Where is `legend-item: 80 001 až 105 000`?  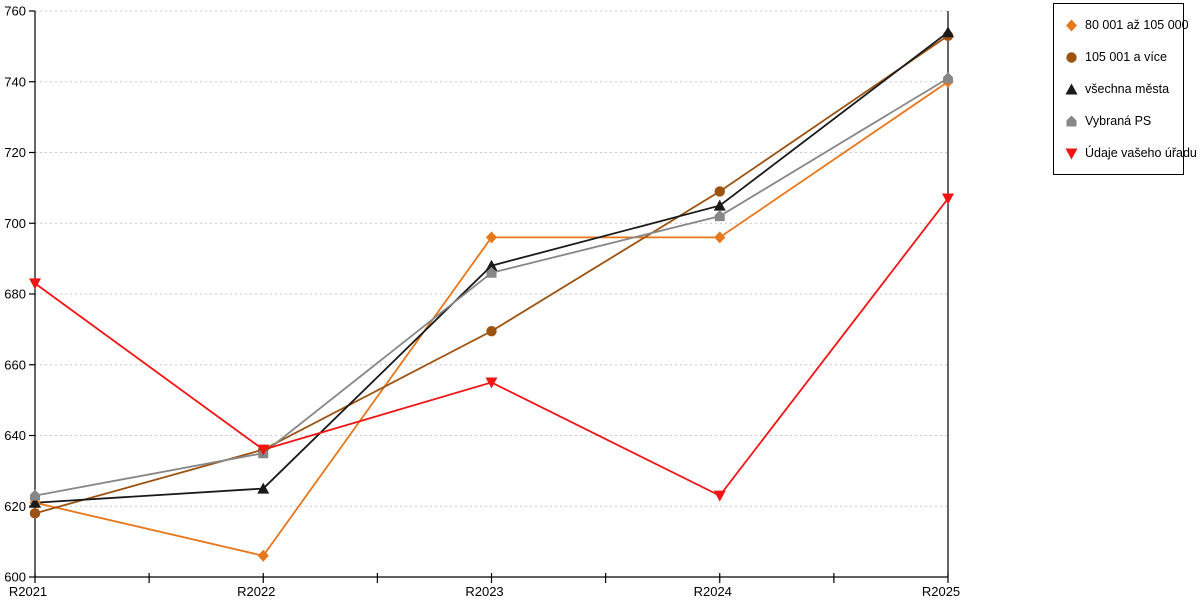
legend-item: 80 001 až 105 000 is located at coordinates (1127, 25).